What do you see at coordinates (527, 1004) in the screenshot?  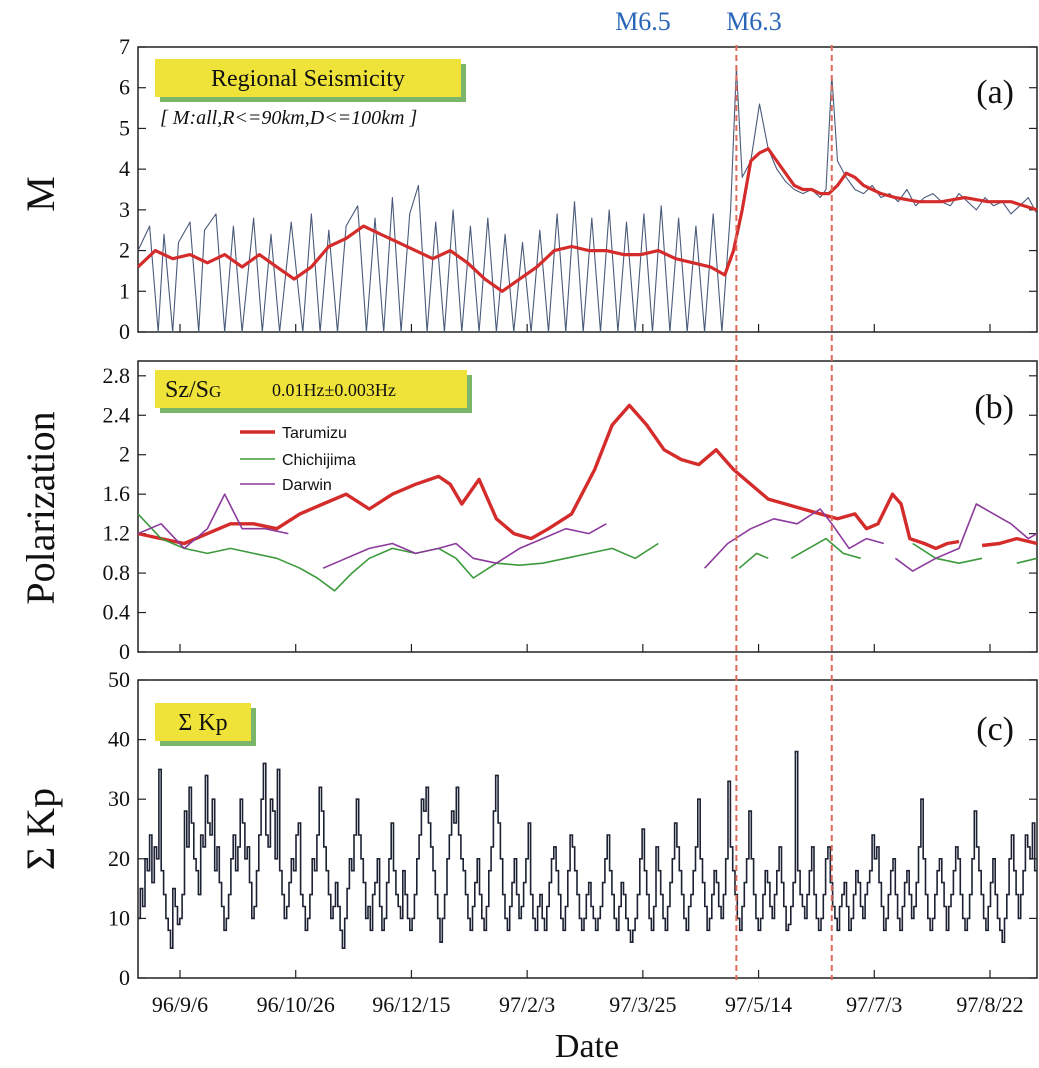 I see `x-tick-label: 97/2/3` at bounding box center [527, 1004].